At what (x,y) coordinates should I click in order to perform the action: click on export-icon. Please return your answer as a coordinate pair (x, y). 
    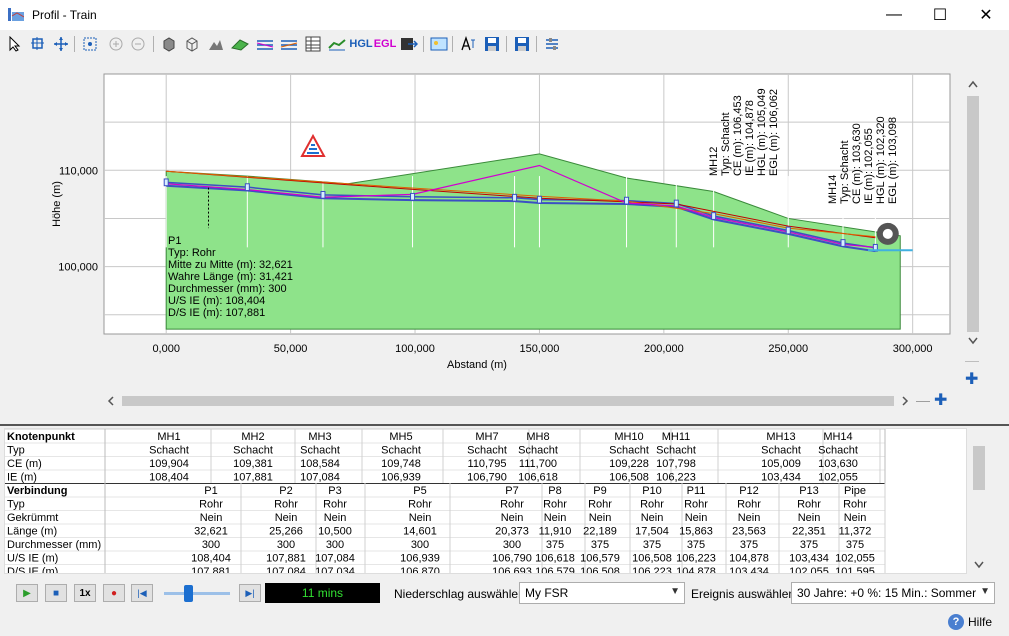
    Looking at the image, I should click on (409, 44).